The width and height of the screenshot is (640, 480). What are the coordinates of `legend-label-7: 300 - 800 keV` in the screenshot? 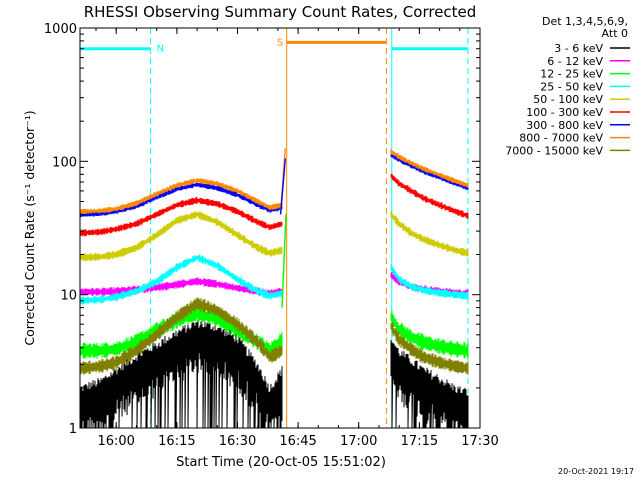 It's located at (564, 125).